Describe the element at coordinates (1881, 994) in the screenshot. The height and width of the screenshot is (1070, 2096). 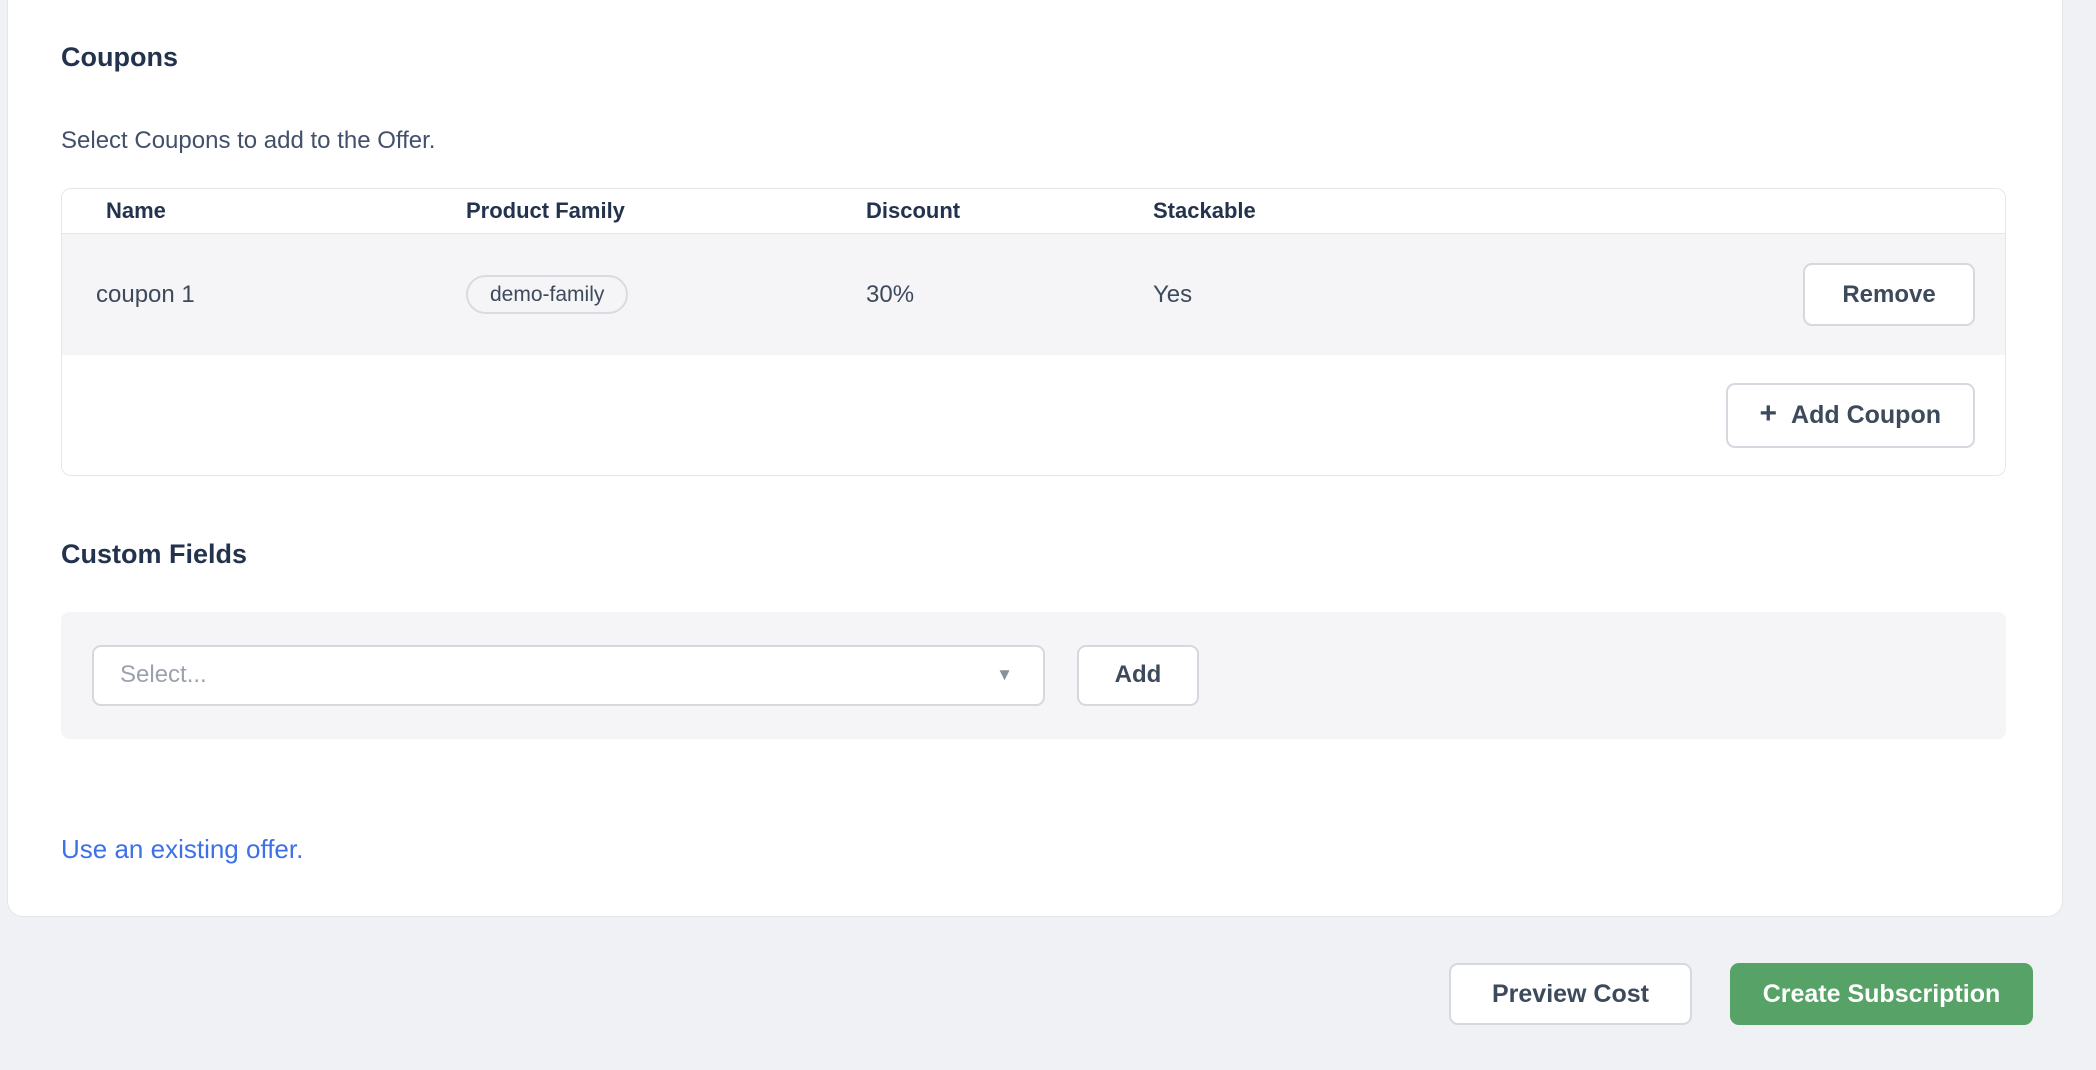
I see `create-subscription-button: Create Subscription` at that location.